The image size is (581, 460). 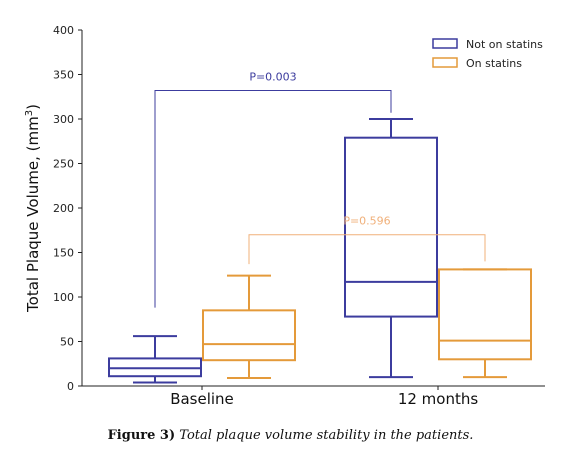 I want to click on significance-bracket, so click(x=367, y=249).